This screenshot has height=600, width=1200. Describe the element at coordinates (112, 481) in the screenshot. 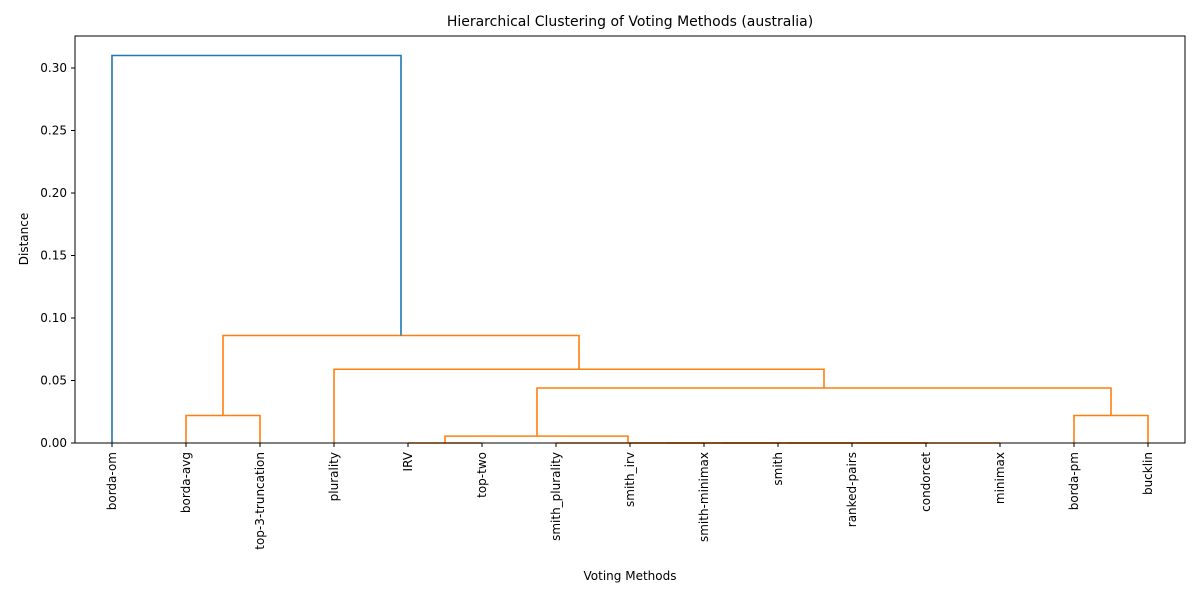

I see `leaf-label: borda-om` at that location.